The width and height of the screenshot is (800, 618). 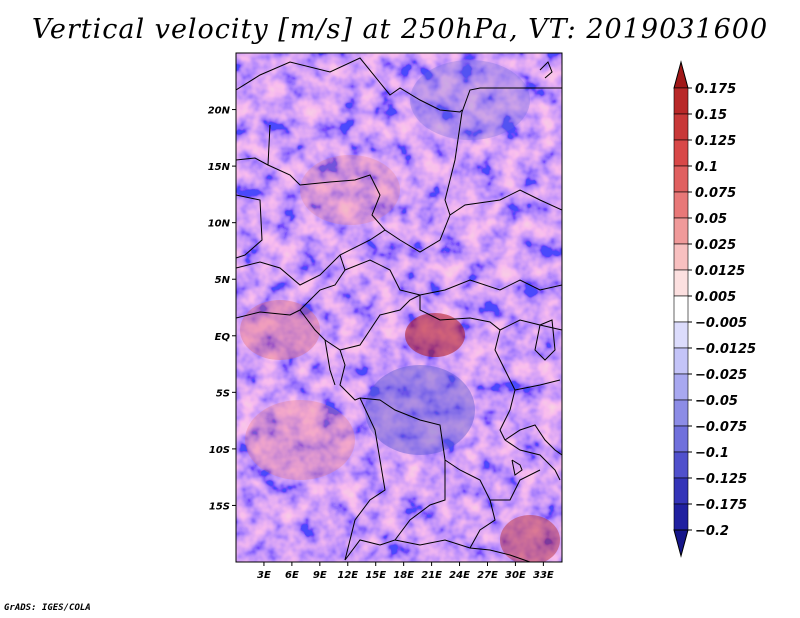 What do you see at coordinates (721, 505) in the screenshot?
I see `colorbar-label: −0.175` at bounding box center [721, 505].